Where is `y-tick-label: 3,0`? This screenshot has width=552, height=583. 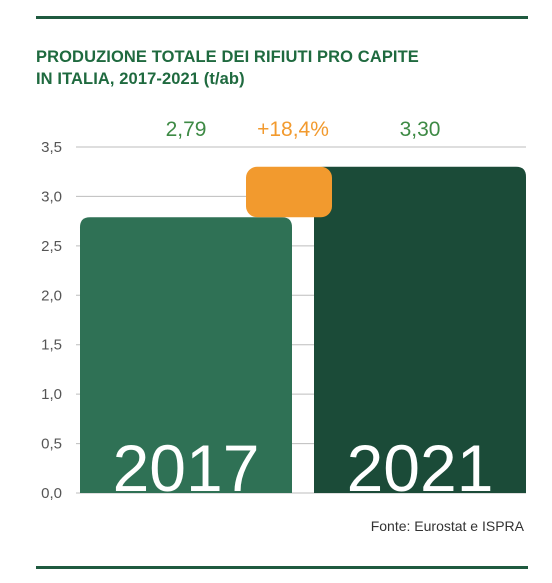
y-tick-label: 3,0 is located at coordinates (51, 196).